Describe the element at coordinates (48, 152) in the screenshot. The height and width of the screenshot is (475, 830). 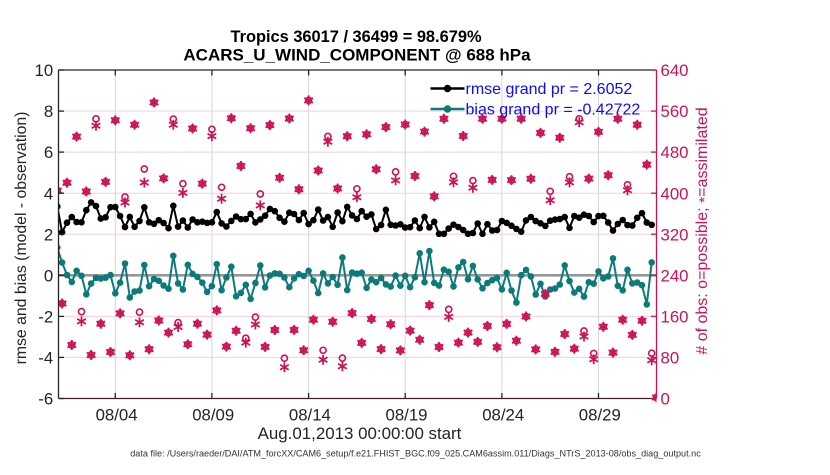
I see `svg-text: 6` at that location.